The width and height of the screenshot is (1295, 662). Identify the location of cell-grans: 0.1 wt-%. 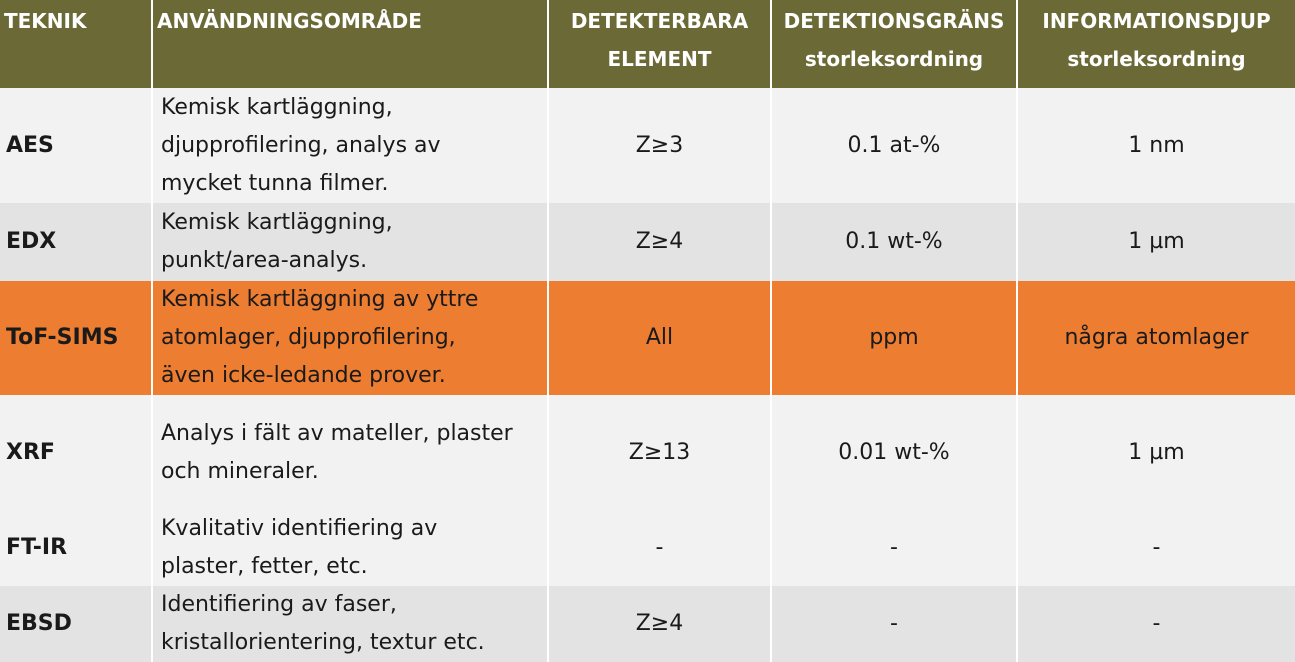
(894, 242).